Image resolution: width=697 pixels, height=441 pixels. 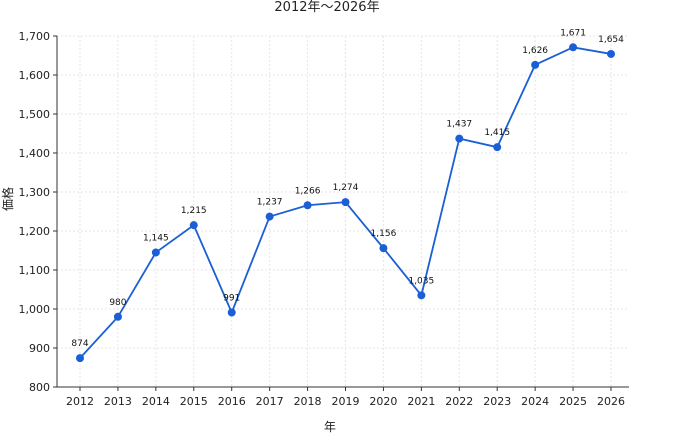 I want to click on x-tick-label: 2021, so click(x=421, y=401).